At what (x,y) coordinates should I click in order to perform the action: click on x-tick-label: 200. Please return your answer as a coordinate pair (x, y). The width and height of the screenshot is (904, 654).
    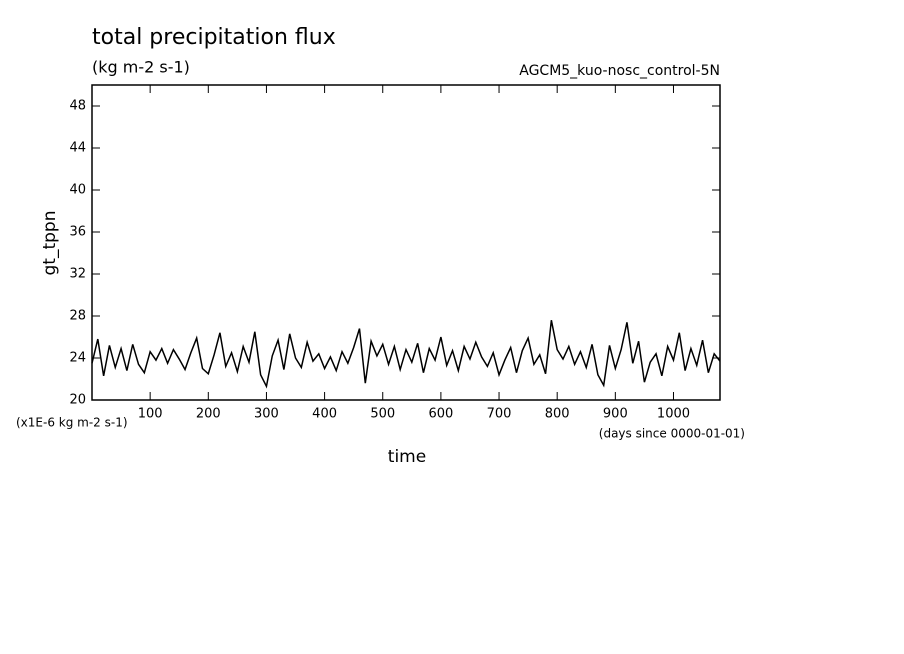
    Looking at the image, I should click on (208, 414).